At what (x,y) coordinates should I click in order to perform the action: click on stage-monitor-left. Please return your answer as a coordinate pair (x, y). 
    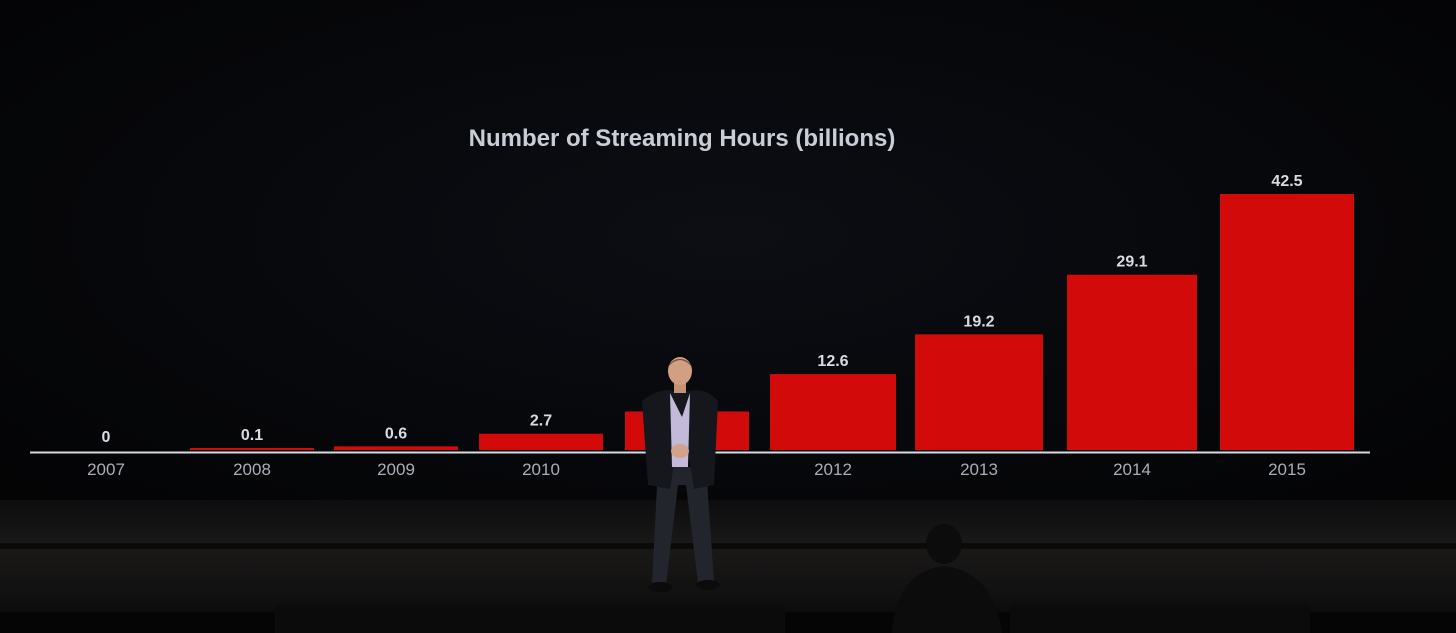
    Looking at the image, I should click on (530, 619).